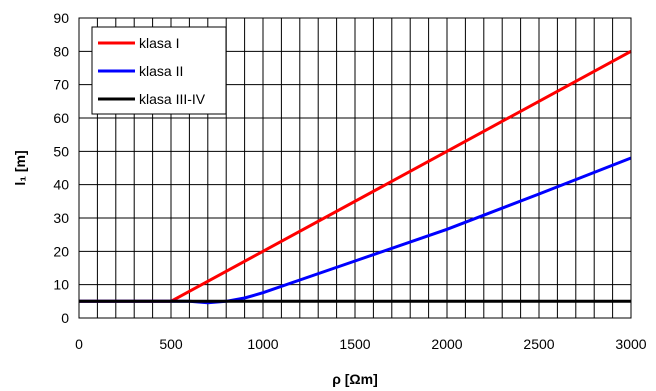 The height and width of the screenshot is (391, 656). I want to click on x-tick-labels: 0 500 1000 1500 2000 2500 3000, so click(361, 344).